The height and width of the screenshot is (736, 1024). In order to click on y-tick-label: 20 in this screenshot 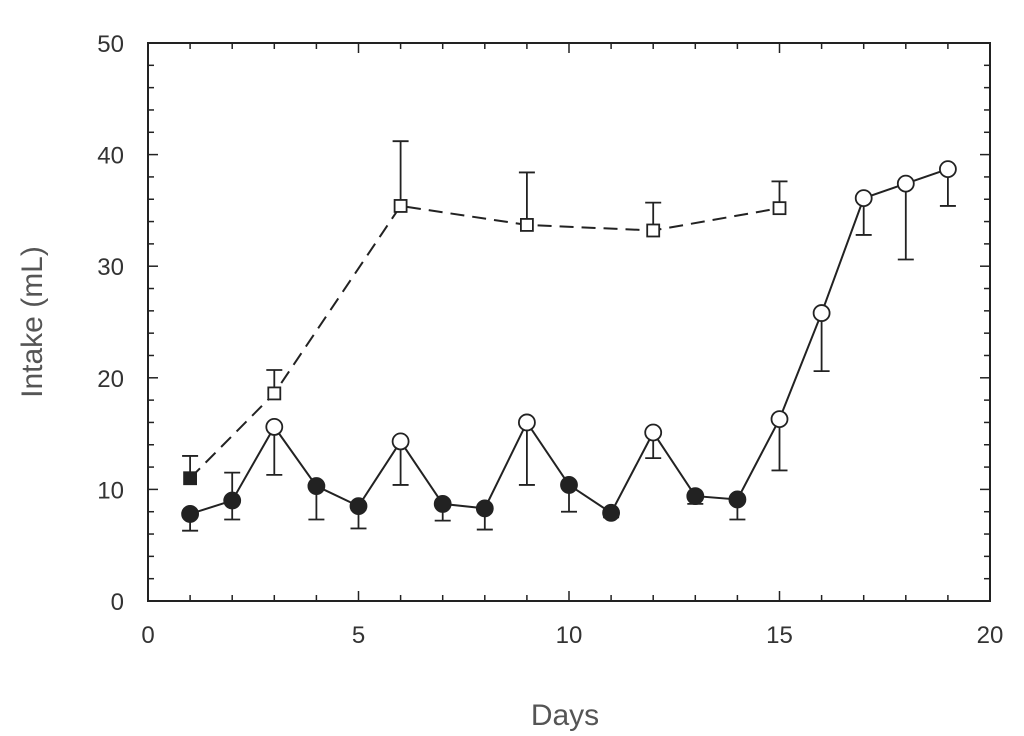, I will do `click(110, 379)`.